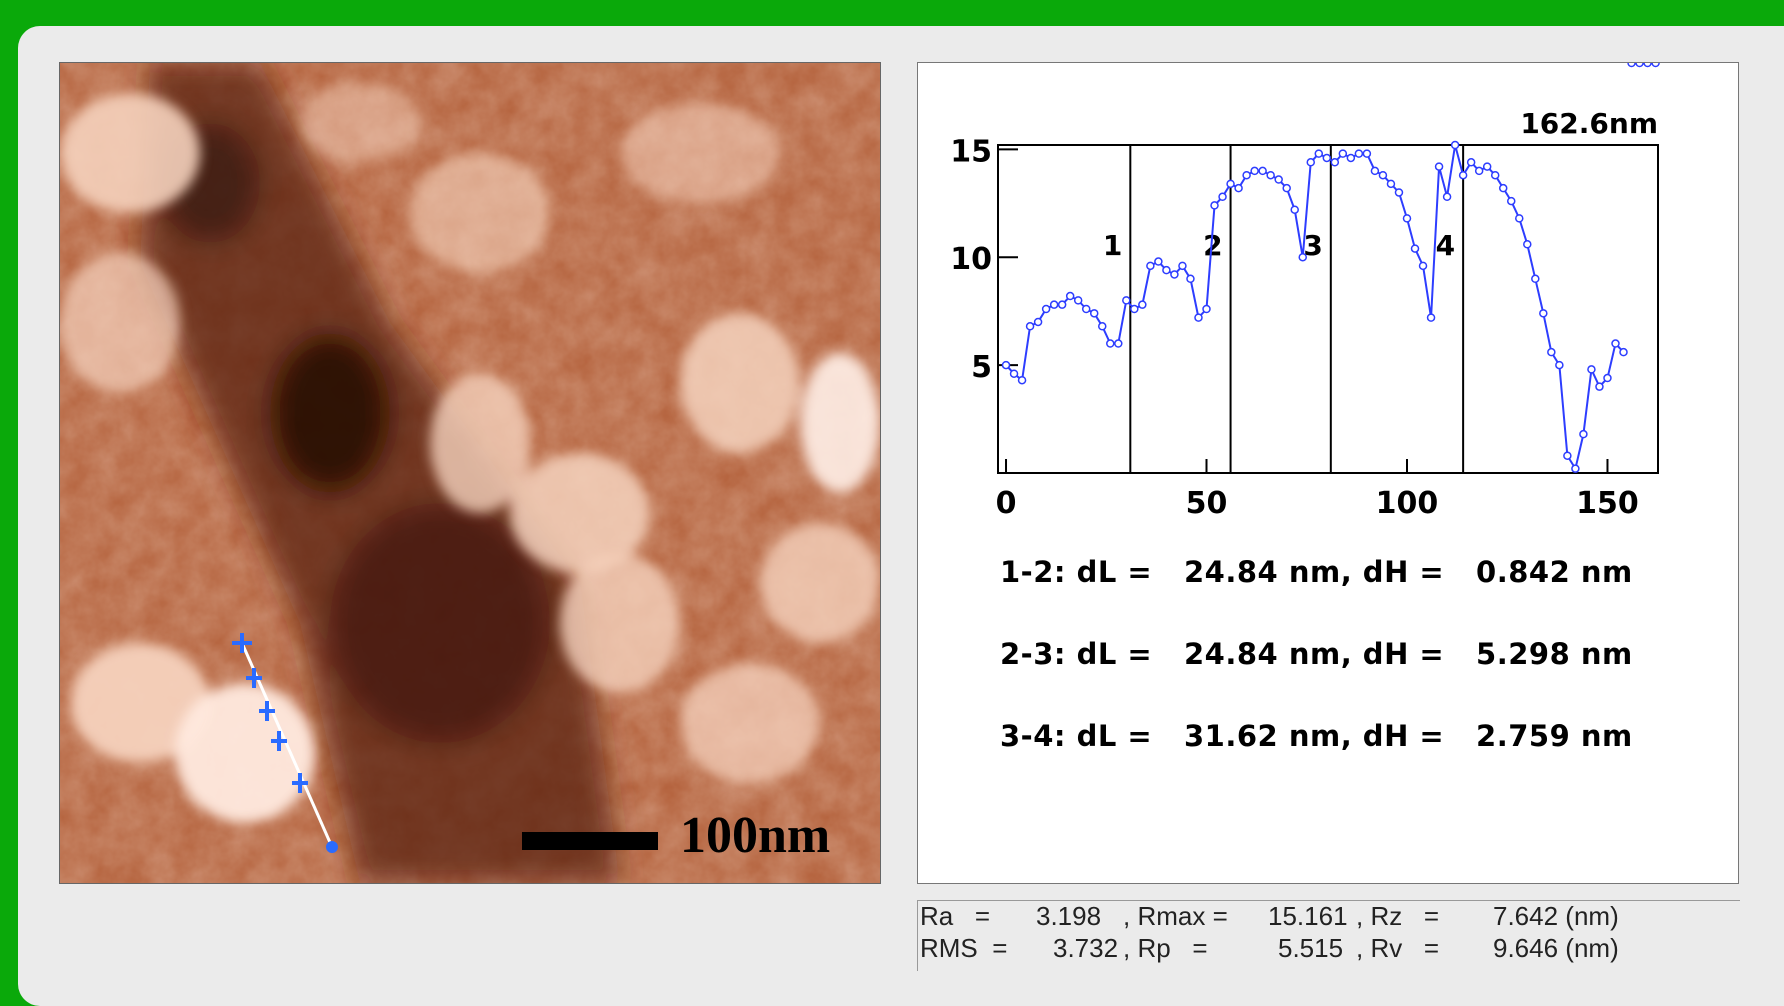 Image resolution: width=1784 pixels, height=1006 pixels. What do you see at coordinates (1006, 503) in the screenshot?
I see `x-tick-label: 0` at bounding box center [1006, 503].